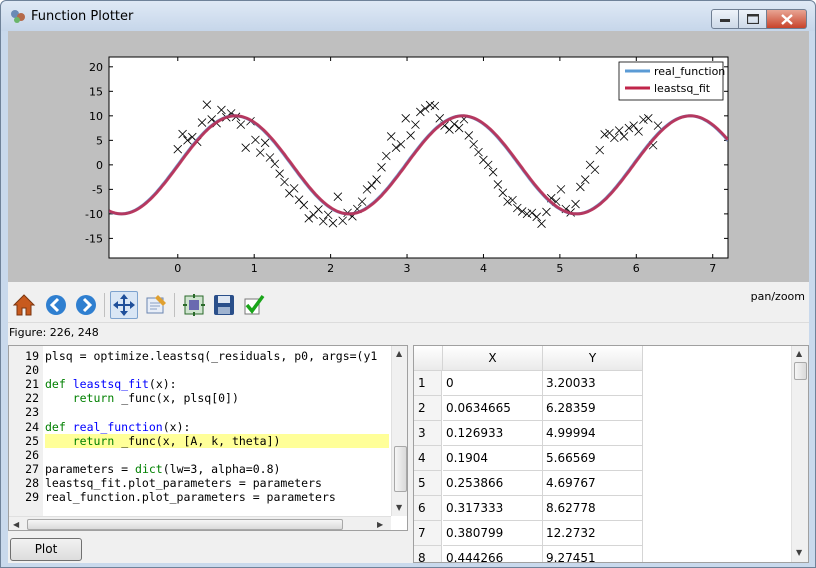  Describe the element at coordinates (493, 533) in the screenshot. I see `table-cell-x: 0.380799` at that location.